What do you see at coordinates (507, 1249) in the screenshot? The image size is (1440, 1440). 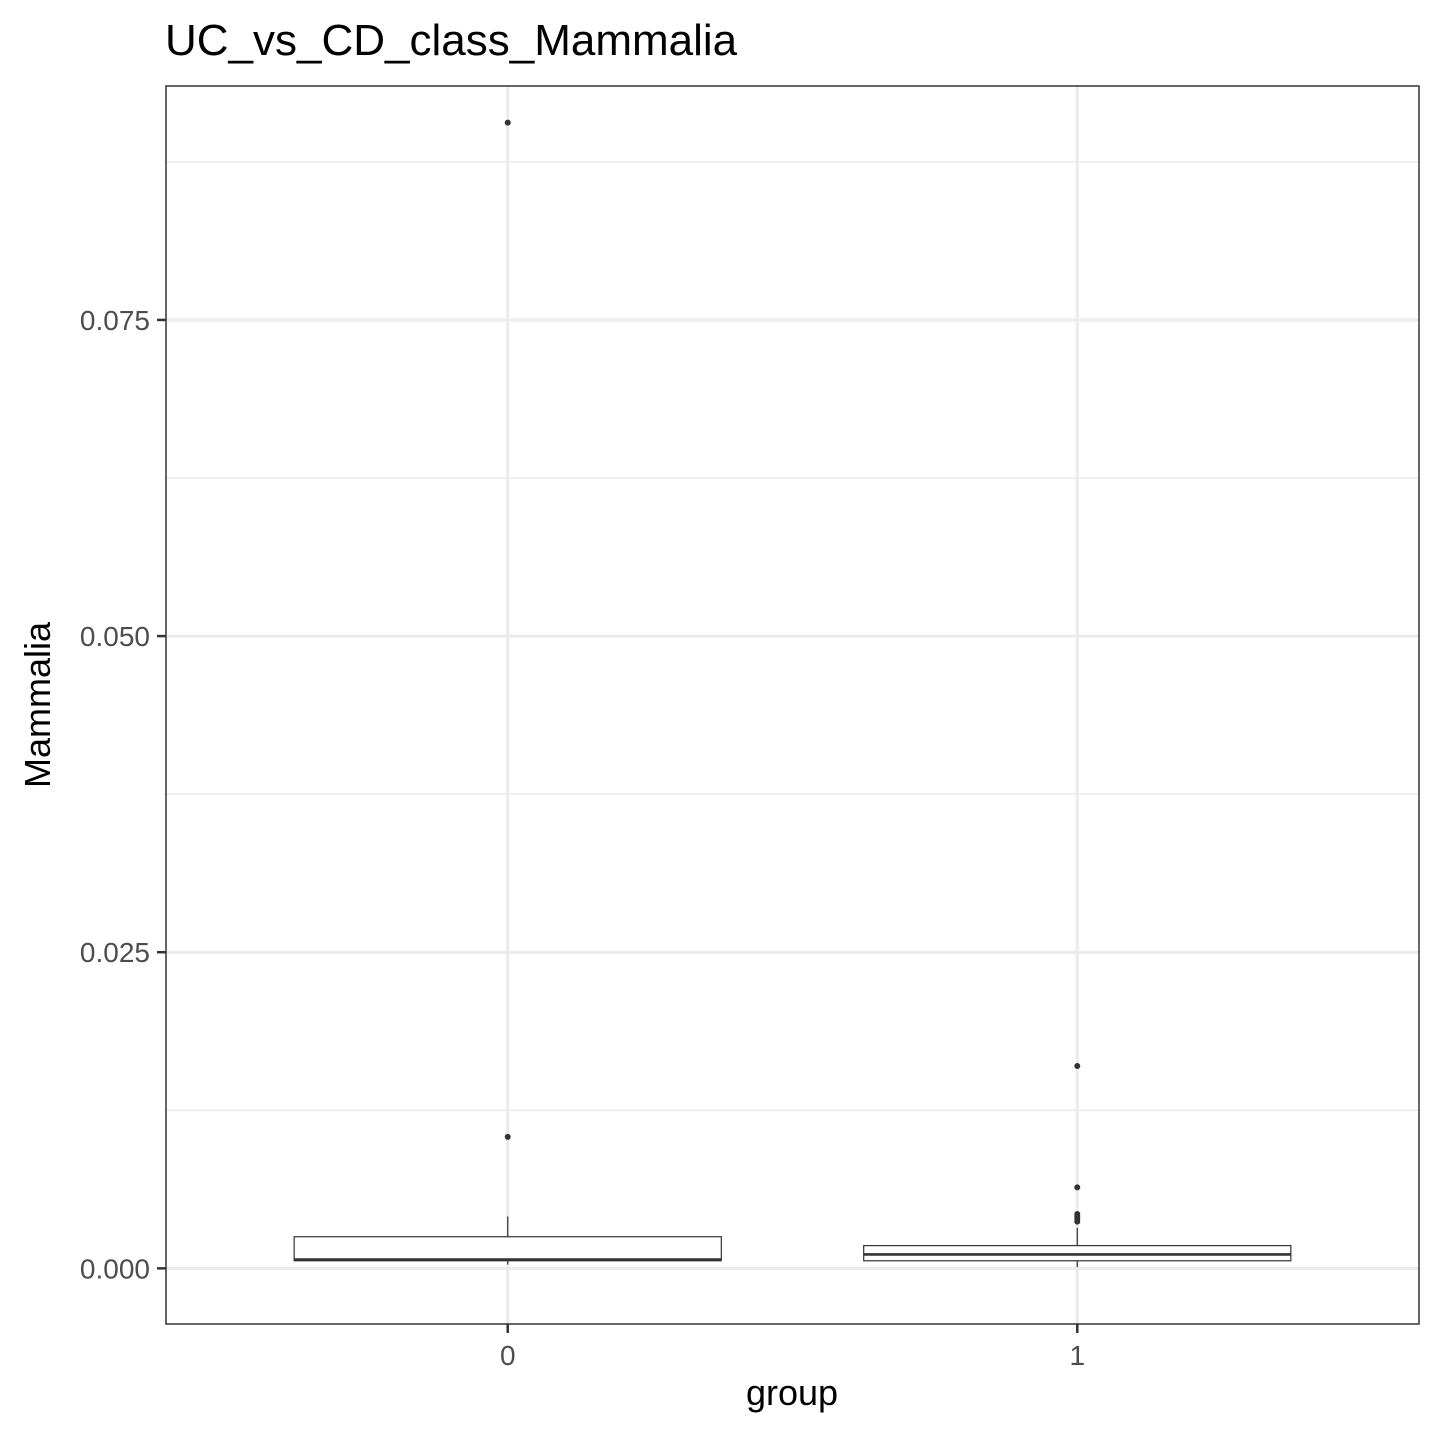 I see `box-iqr` at bounding box center [507, 1249].